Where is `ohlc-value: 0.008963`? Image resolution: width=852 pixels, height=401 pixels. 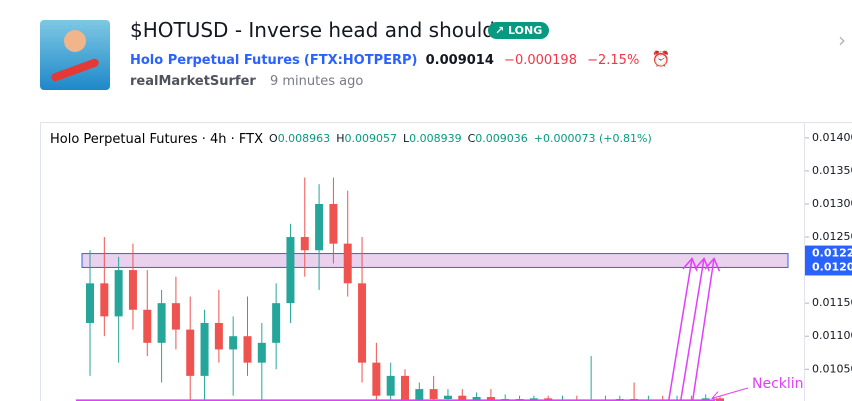 ohlc-value: 0.008963 is located at coordinates (304, 138).